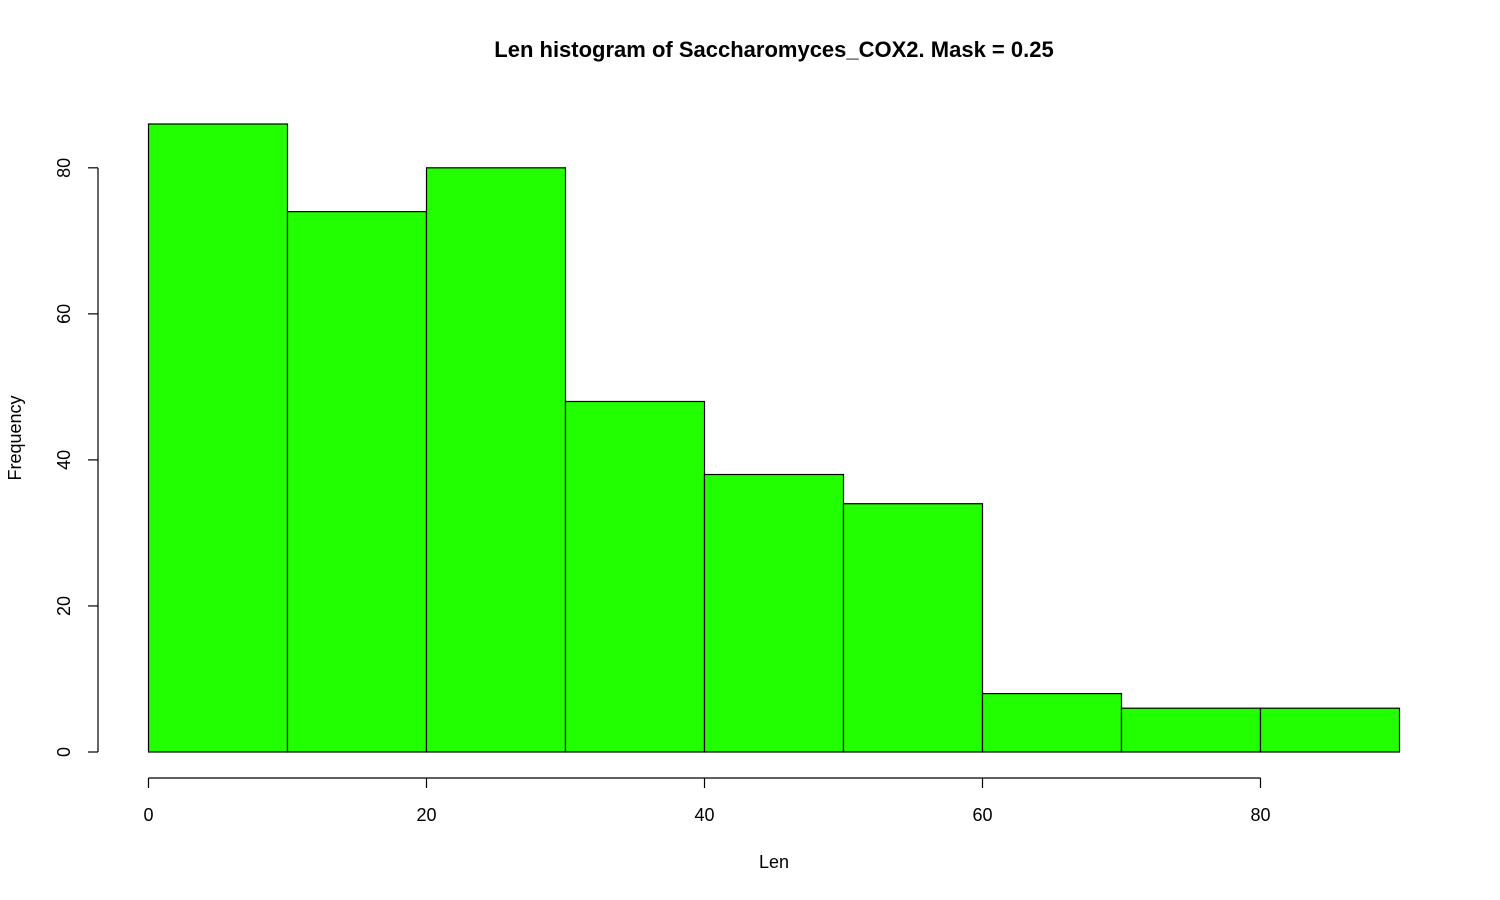  What do you see at coordinates (76, 457) in the screenshot?
I see `y-axis: 0 20 40 60 80` at bounding box center [76, 457].